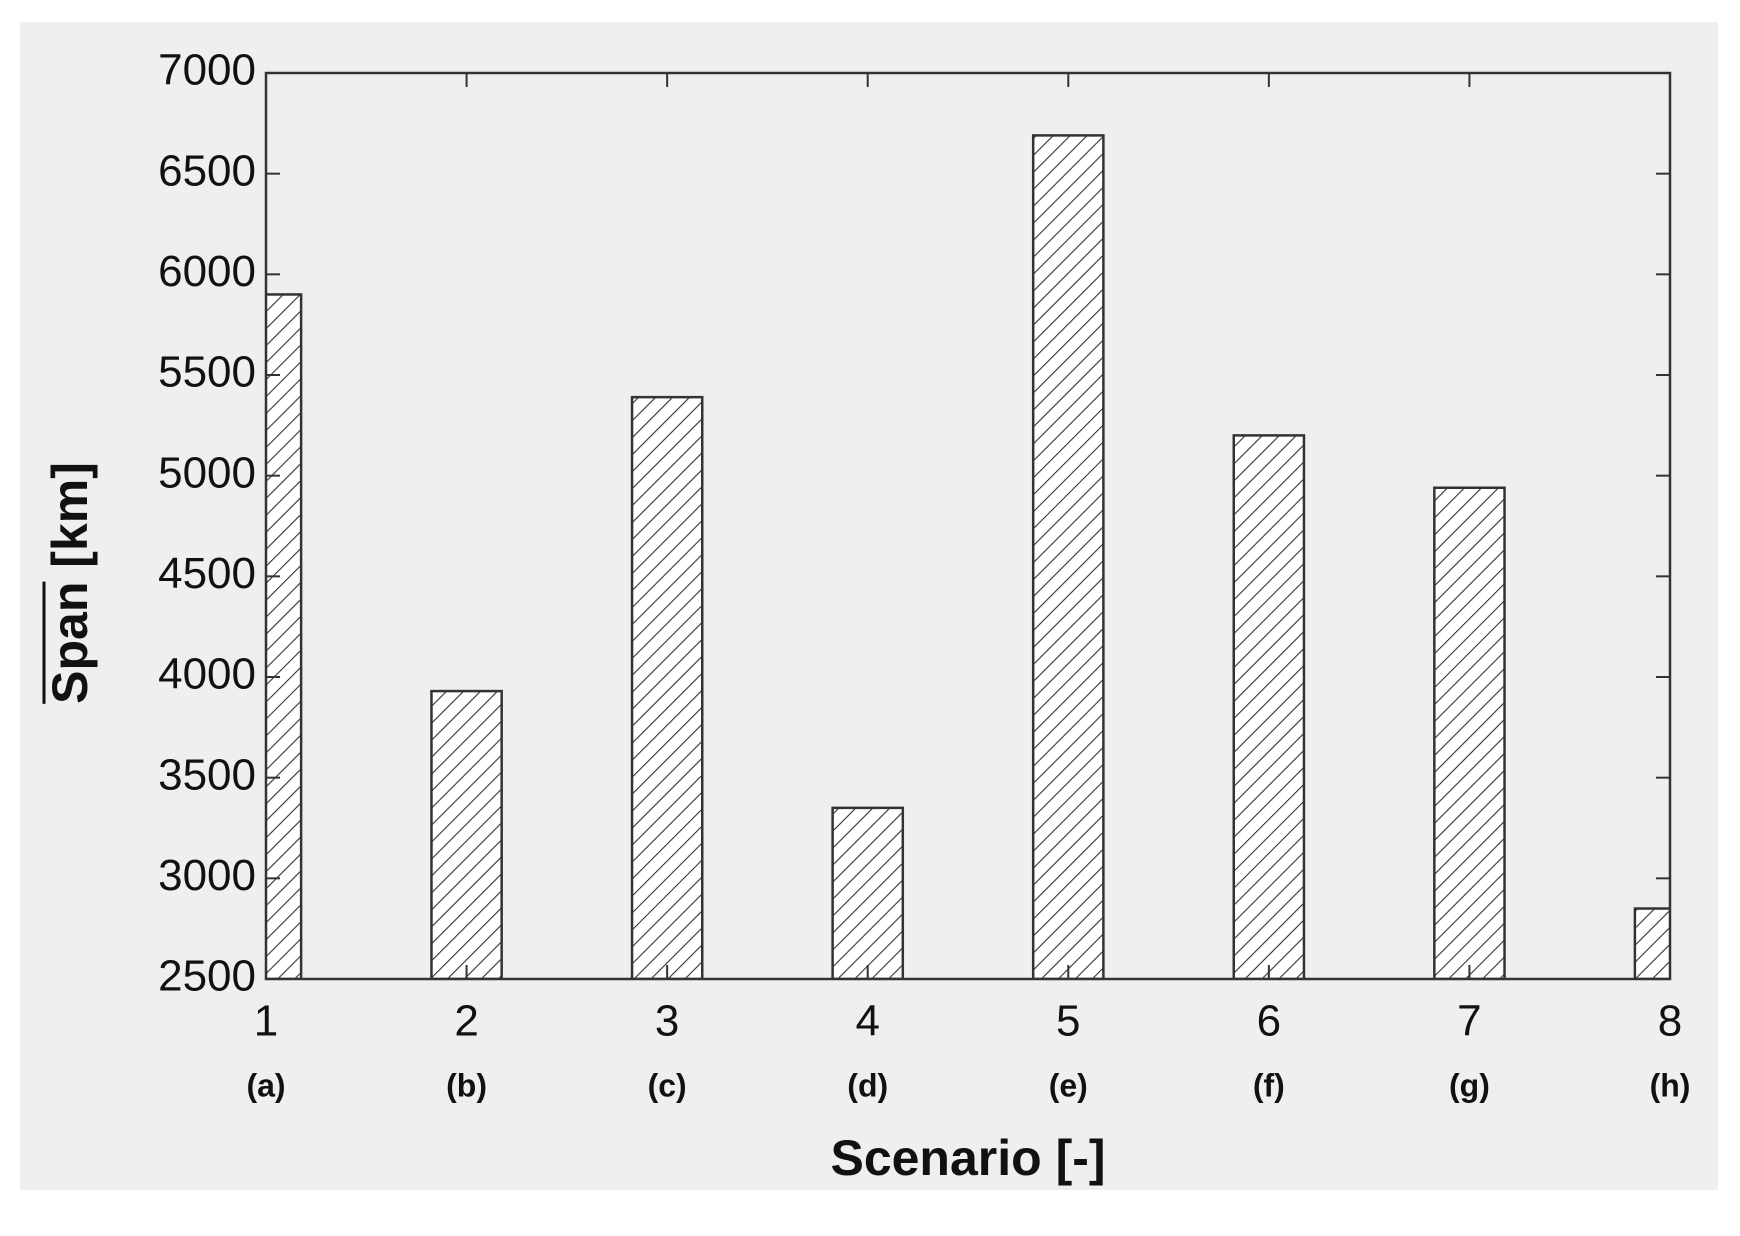 The width and height of the screenshot is (1740, 1236). What do you see at coordinates (466, 1021) in the screenshot?
I see `x-tick-label: 2` at bounding box center [466, 1021].